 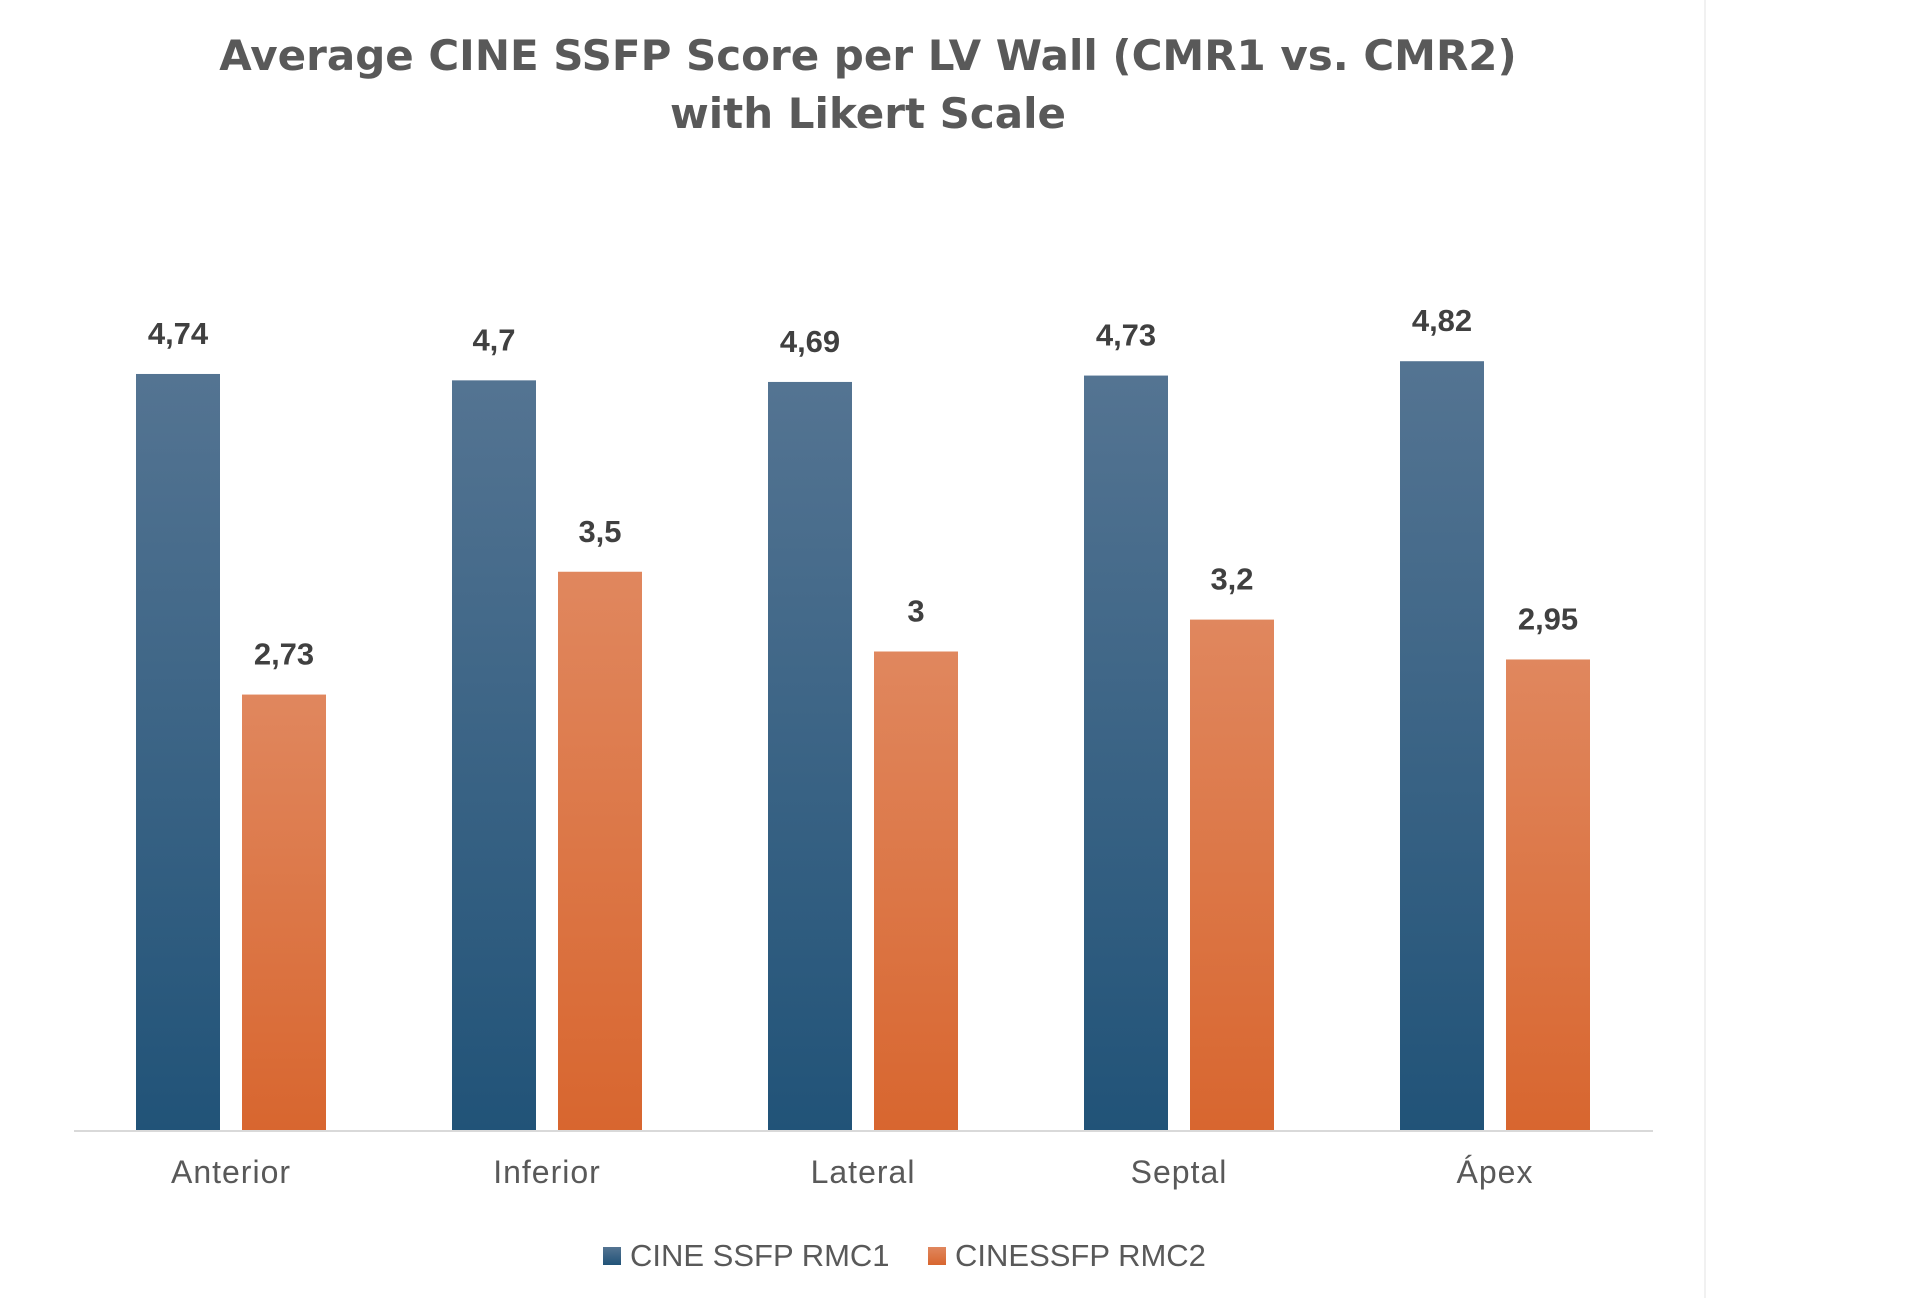 What do you see at coordinates (810, 755) in the screenshot?
I see `bar-1-lateral` at bounding box center [810, 755].